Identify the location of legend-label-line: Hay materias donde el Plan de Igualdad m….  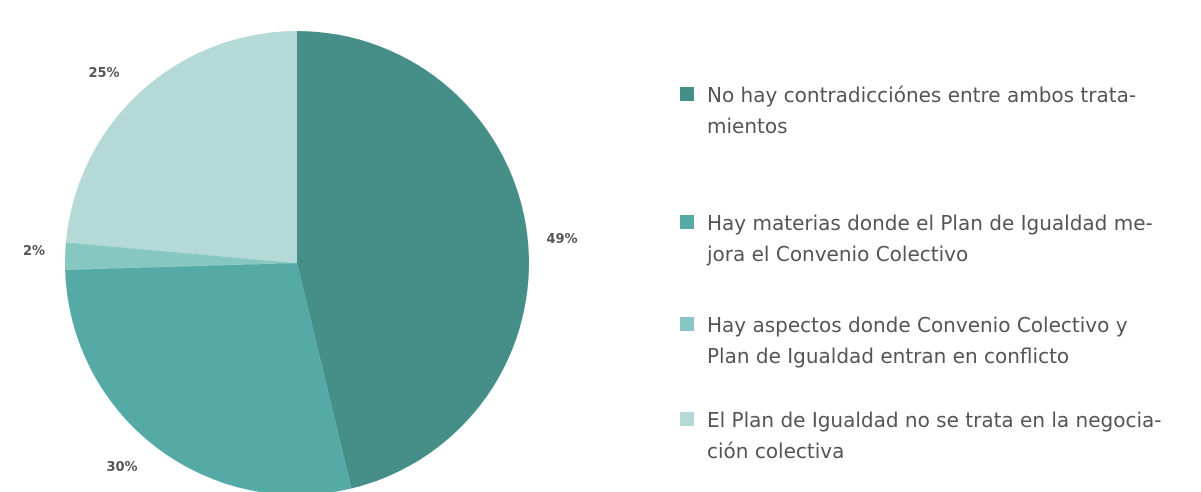
(930, 223).